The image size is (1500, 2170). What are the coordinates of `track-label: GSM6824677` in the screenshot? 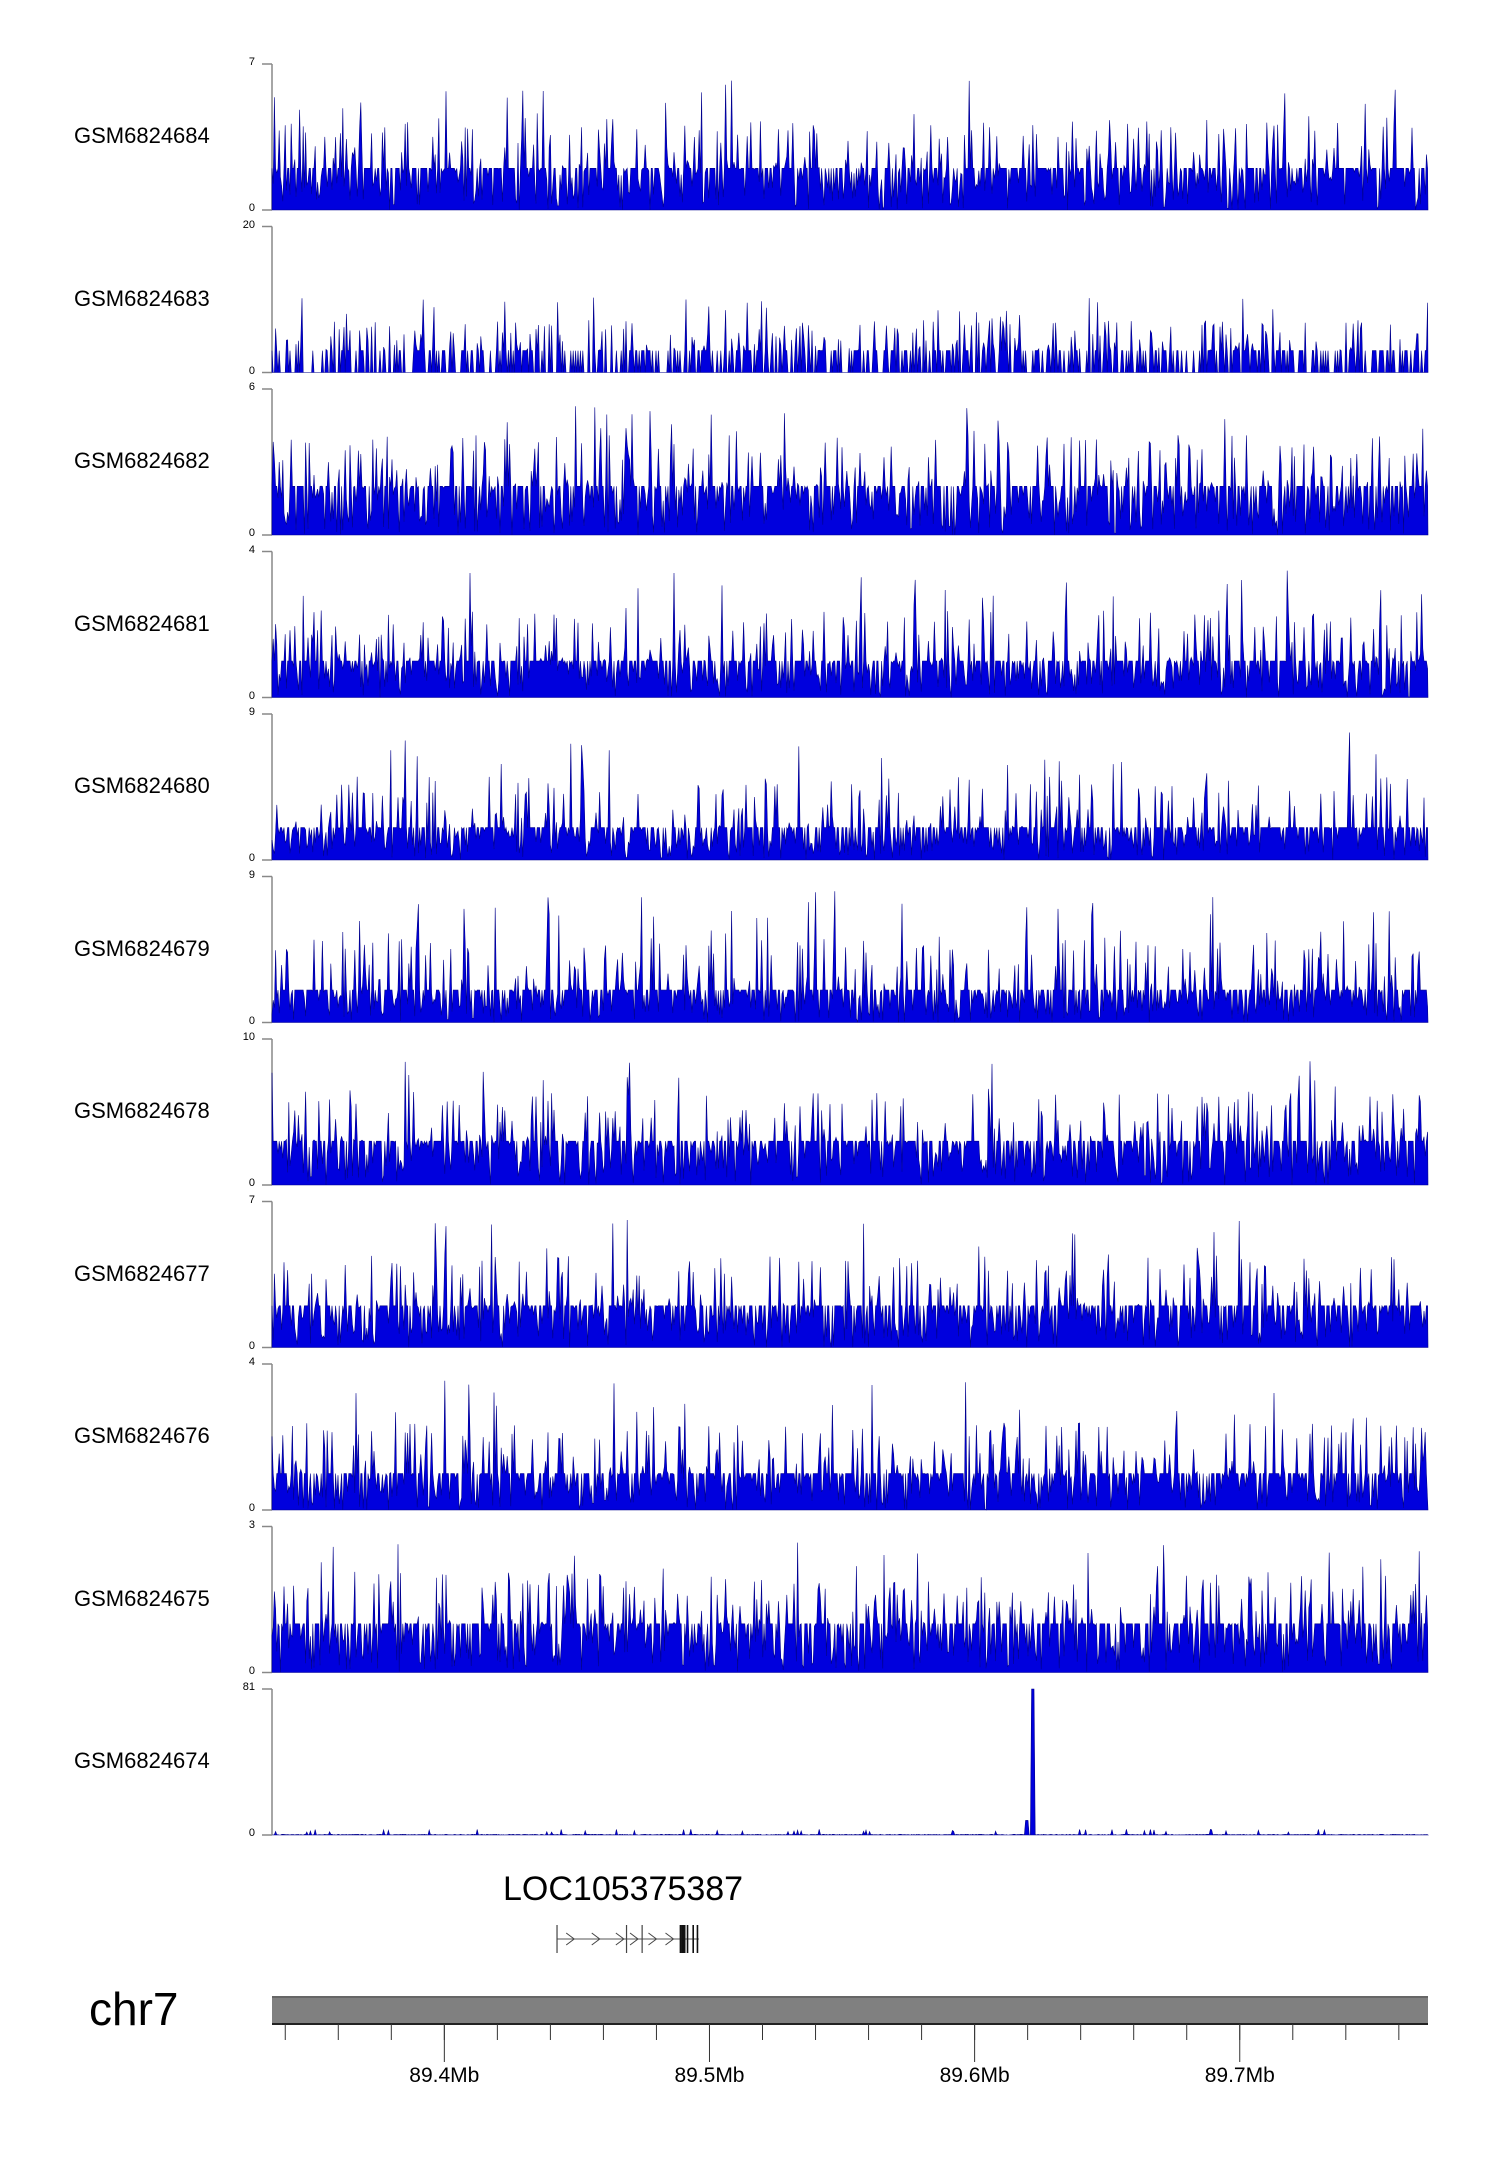 It's located at (142, 1273).